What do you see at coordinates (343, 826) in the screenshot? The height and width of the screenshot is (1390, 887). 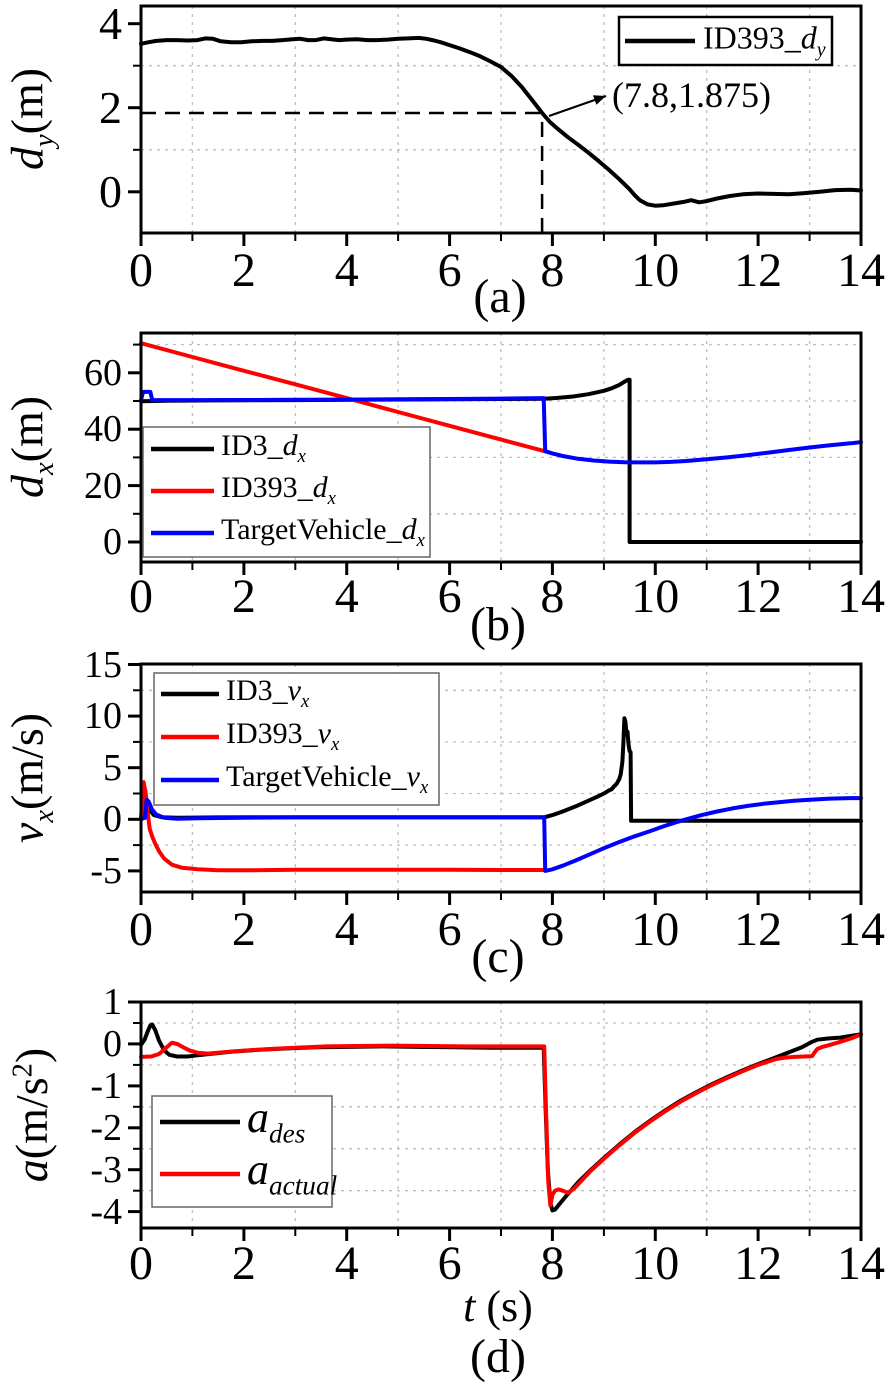 I see `series-id393_vx` at bounding box center [343, 826].